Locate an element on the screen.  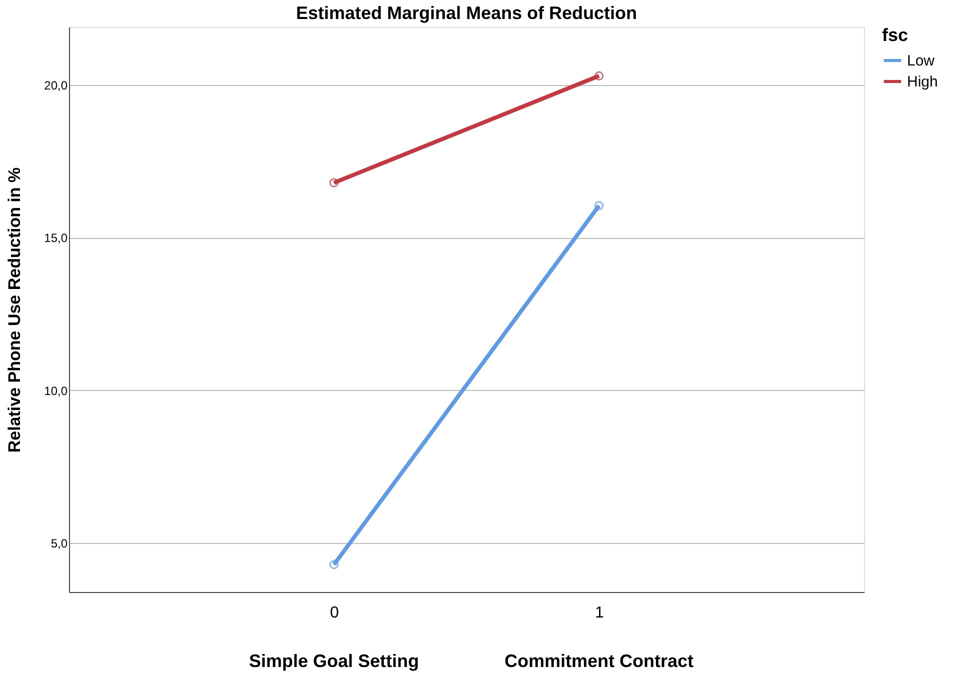
y-axis-title: Relative Phone Use Reduction in % is located at coordinates (14, 310).